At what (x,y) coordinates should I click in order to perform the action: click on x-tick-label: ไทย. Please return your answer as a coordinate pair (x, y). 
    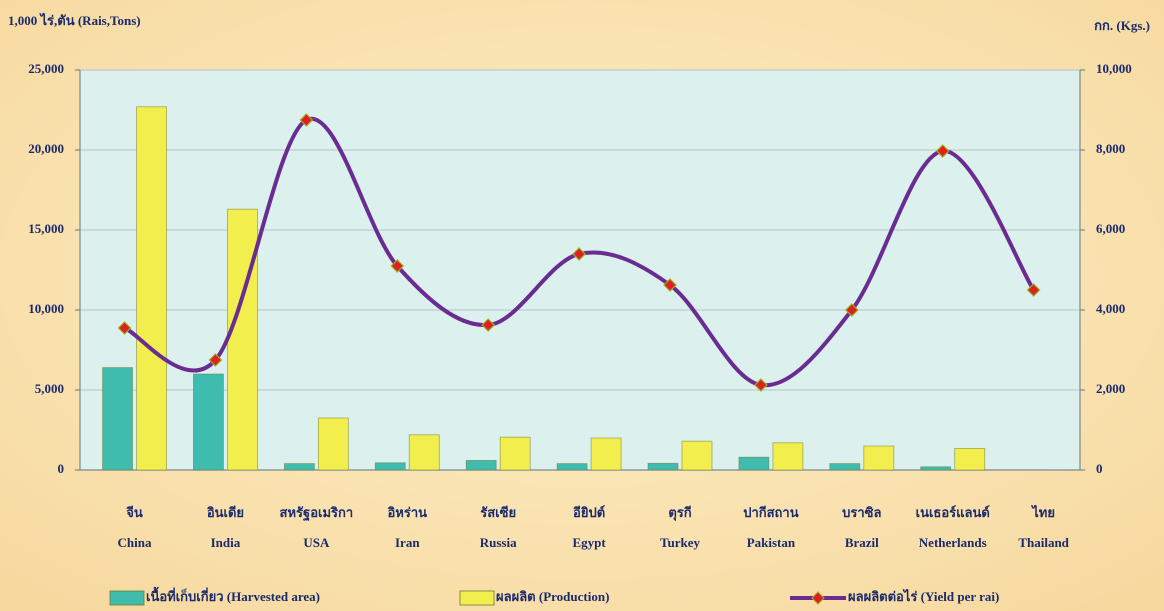
    Looking at the image, I should click on (1042, 512).